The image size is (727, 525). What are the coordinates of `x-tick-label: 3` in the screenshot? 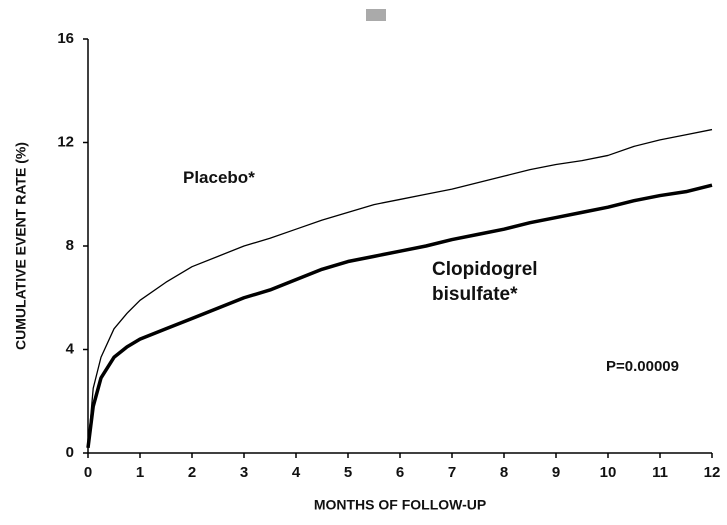 It's located at (244, 472).